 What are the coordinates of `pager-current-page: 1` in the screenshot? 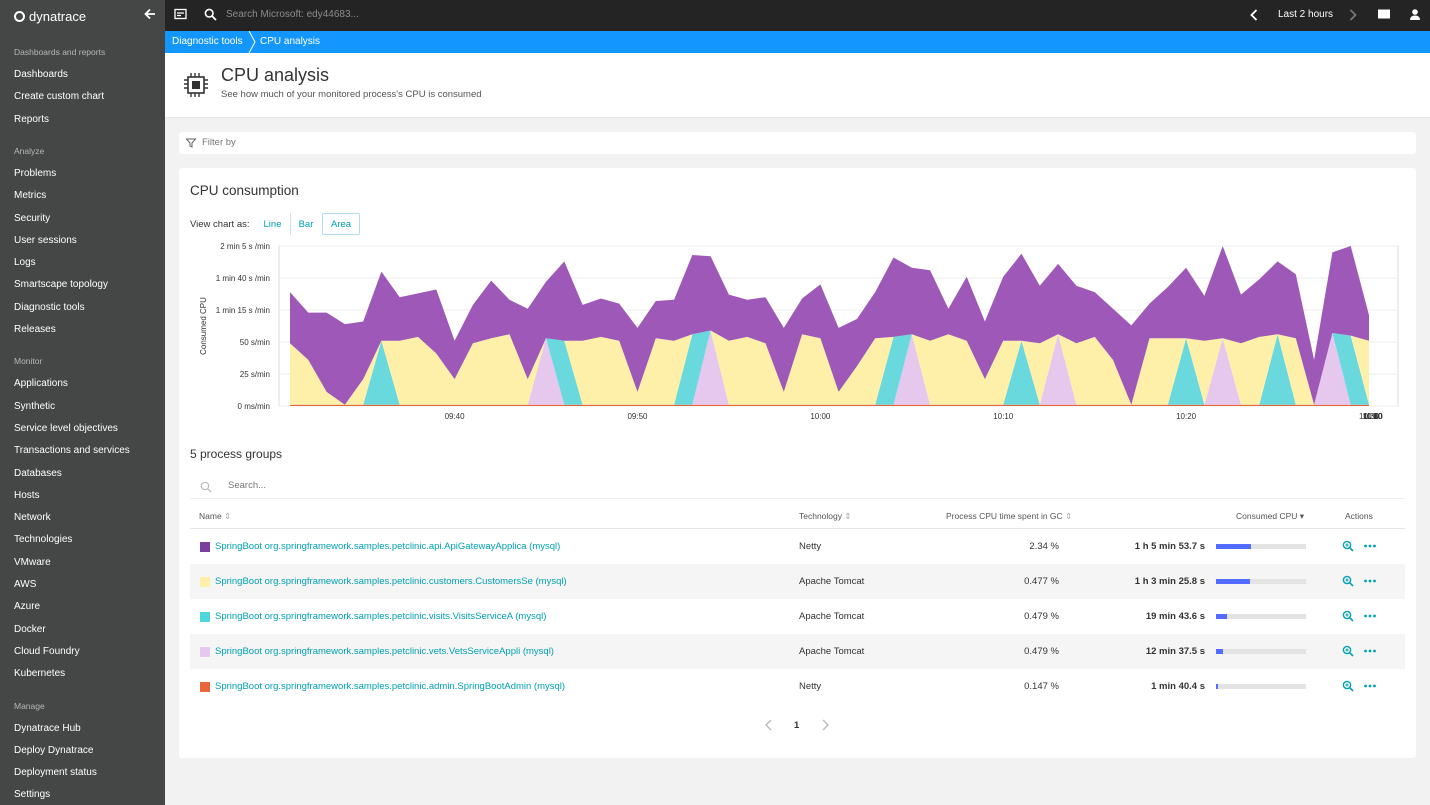 It's located at (797, 725).